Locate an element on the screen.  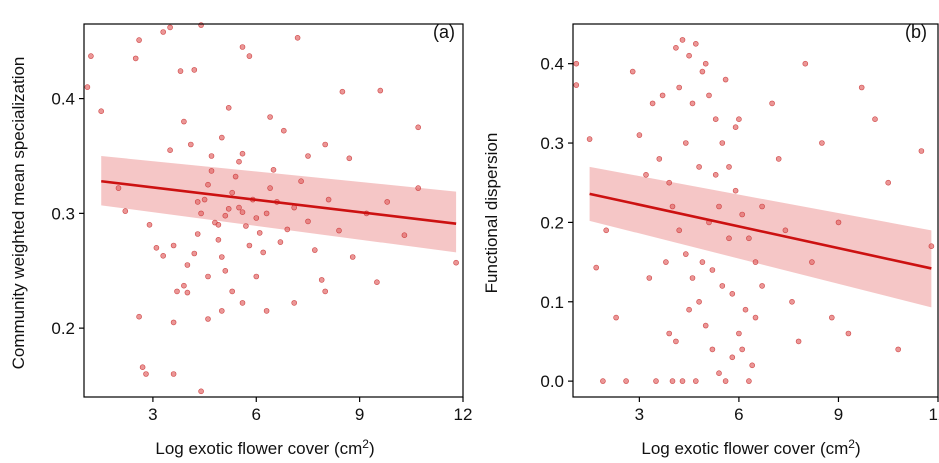
confidence-ribbon-b is located at coordinates (760, 237).